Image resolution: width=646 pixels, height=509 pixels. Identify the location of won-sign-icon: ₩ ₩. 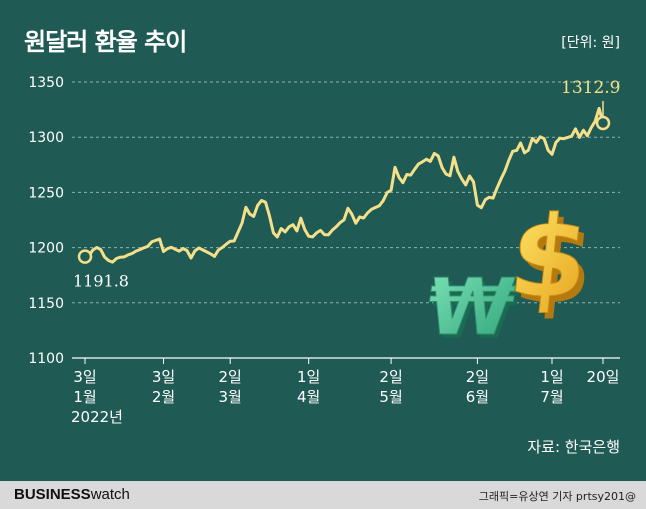
(472, 309).